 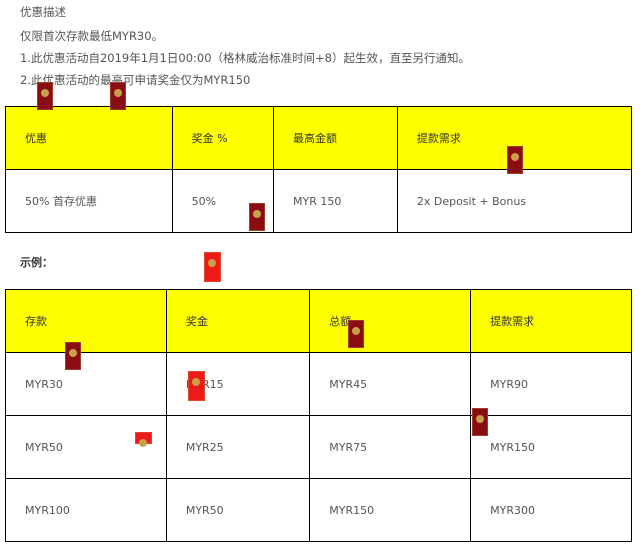 I want to click on cell: MYR25, so click(x=238, y=447).